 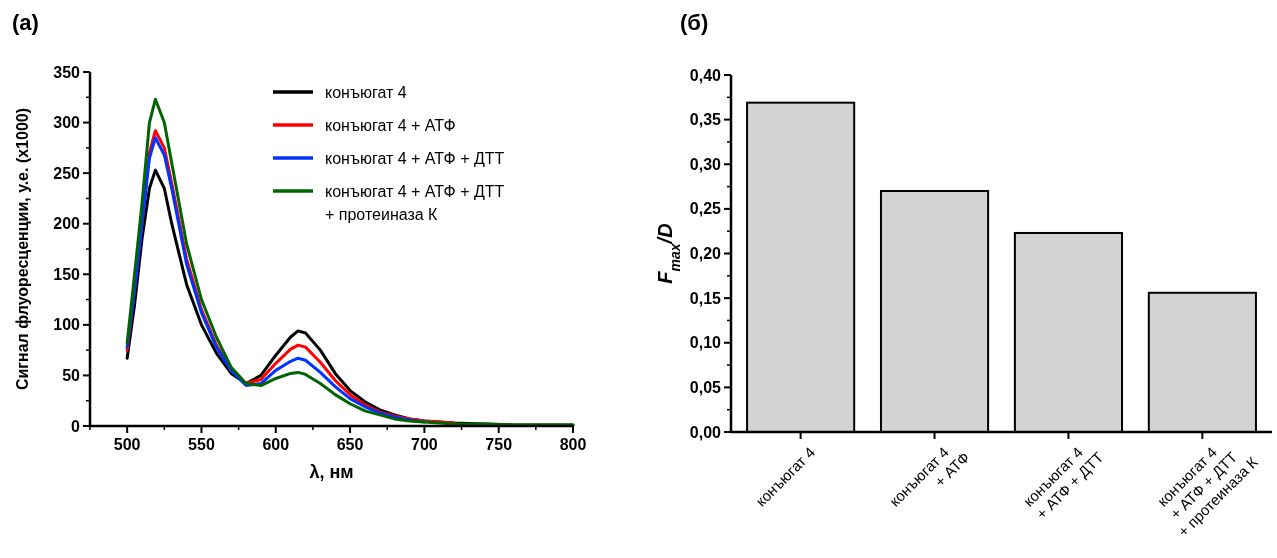 I want to click on chart-title: (б), so click(x=694, y=22).